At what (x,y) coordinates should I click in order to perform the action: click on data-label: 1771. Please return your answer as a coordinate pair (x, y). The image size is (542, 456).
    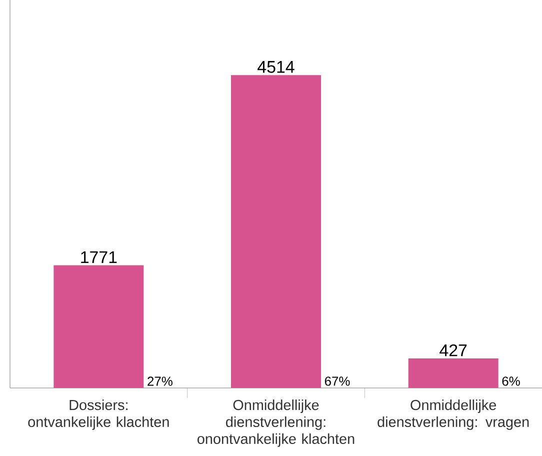
    Looking at the image, I should click on (99, 257).